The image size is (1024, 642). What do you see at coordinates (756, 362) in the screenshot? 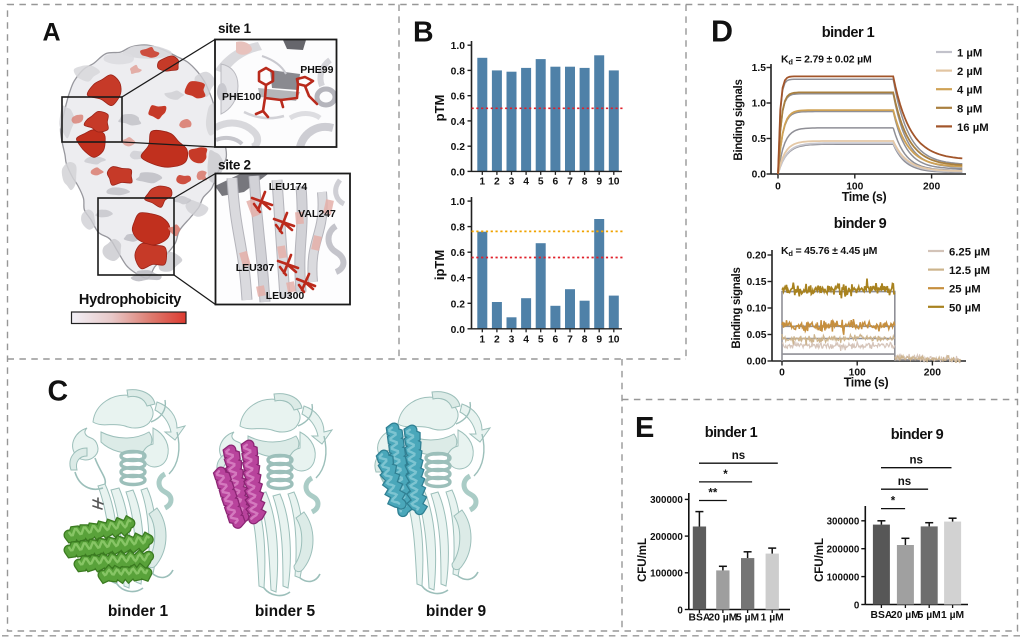
I see `svg-text: 0.00` at bounding box center [756, 362].